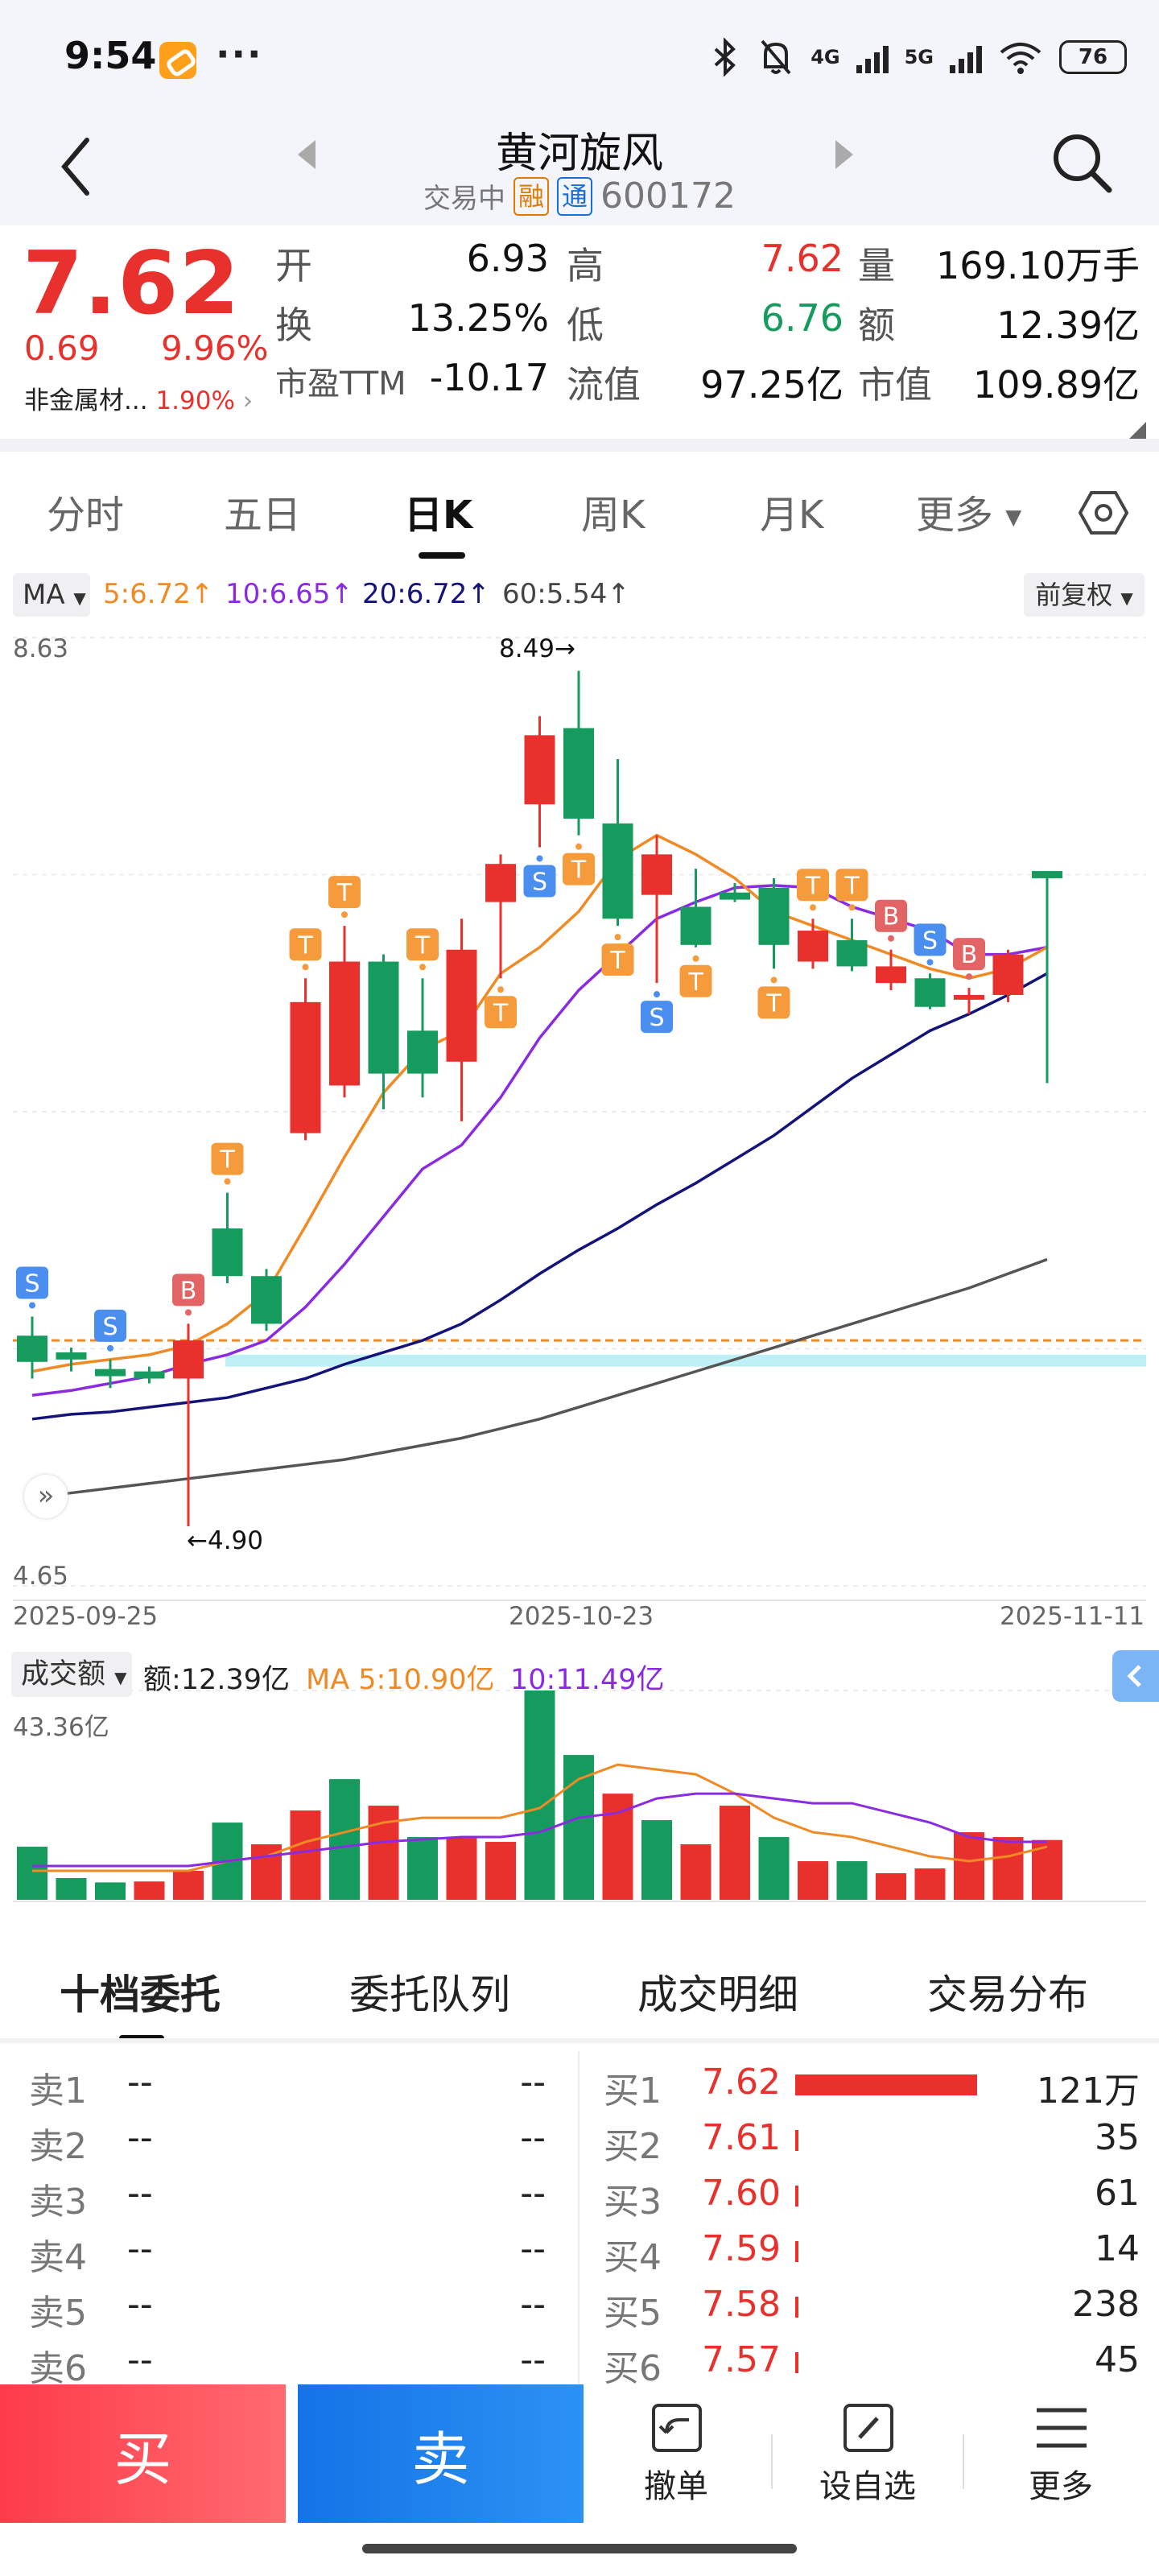 The height and width of the screenshot is (2576, 1159). What do you see at coordinates (1135, 1676) in the screenshot?
I see `collapse-panel-button` at bounding box center [1135, 1676].